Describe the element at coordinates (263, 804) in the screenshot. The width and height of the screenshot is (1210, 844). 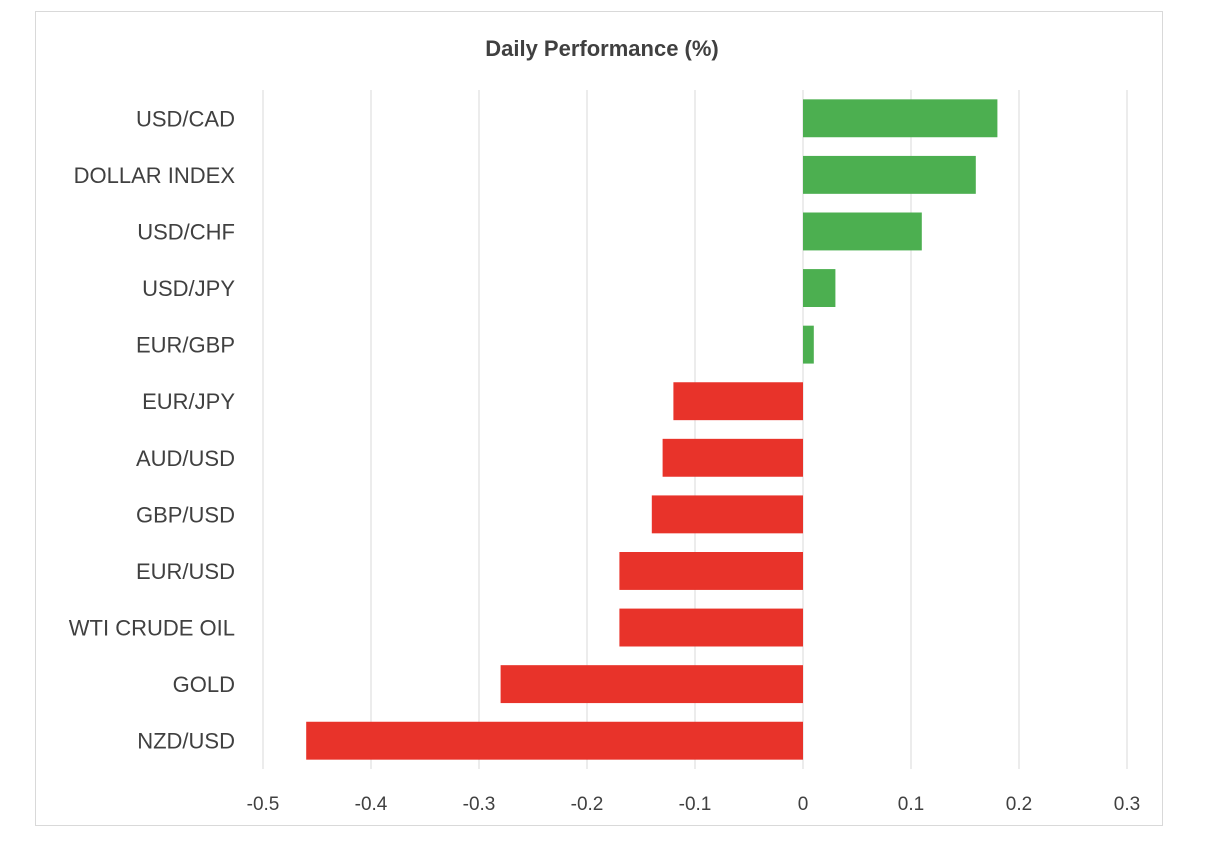
I see `x-tick-label: -0.5` at that location.